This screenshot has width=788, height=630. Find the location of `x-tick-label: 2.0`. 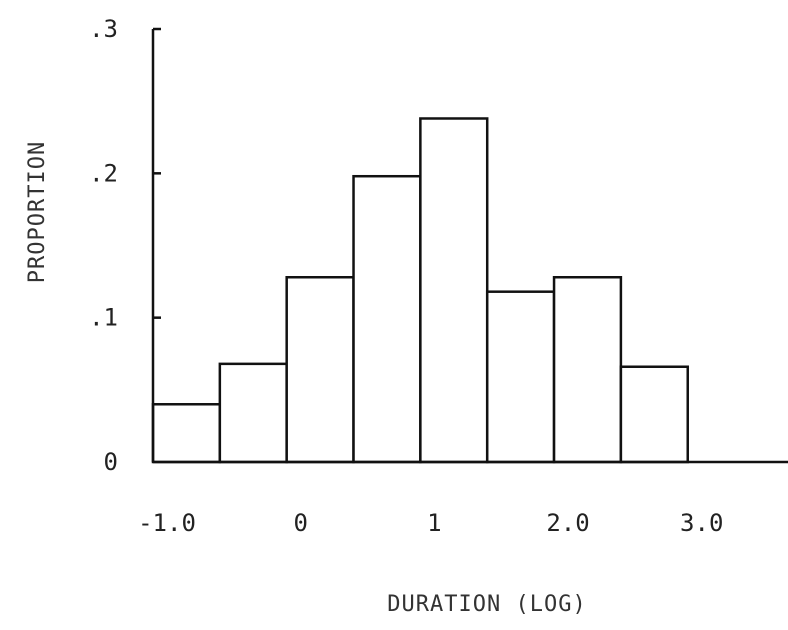

x-tick-label: 2.0 is located at coordinates (567, 523).